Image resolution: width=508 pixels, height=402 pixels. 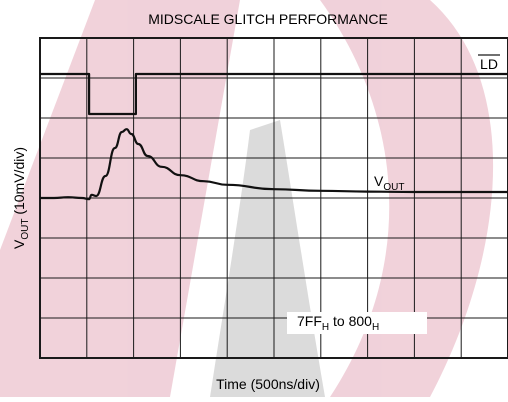 What do you see at coordinates (268, 19) in the screenshot?
I see `chart-title: MIDSCALE GLITCH PERFORMANCE` at bounding box center [268, 19].